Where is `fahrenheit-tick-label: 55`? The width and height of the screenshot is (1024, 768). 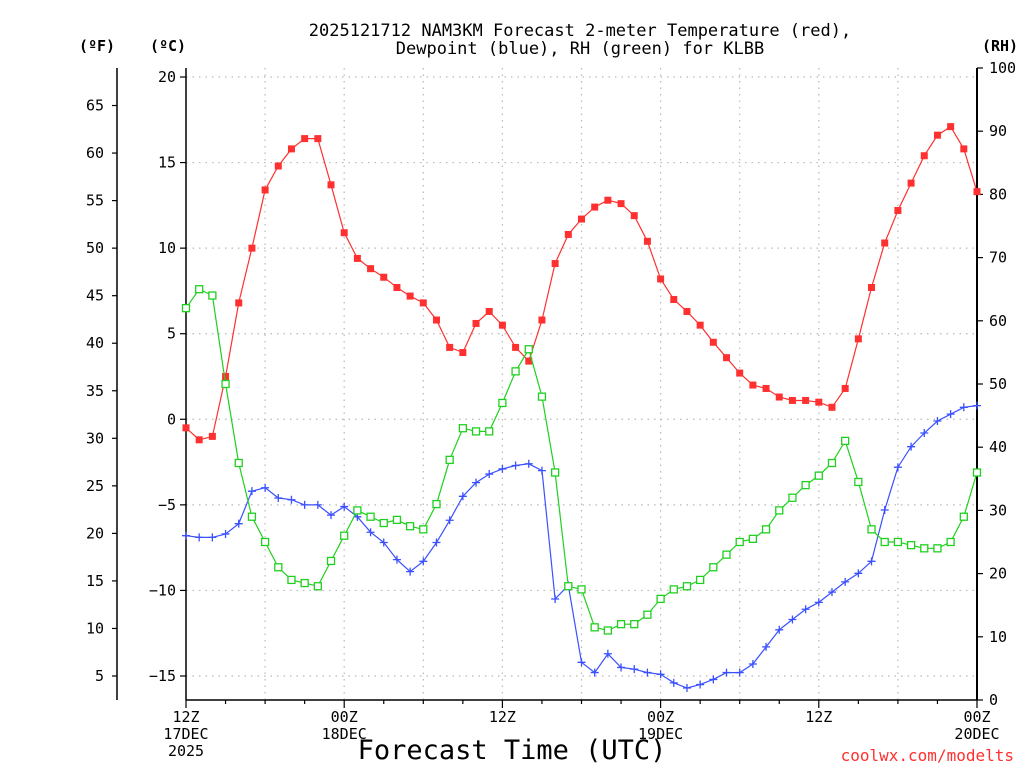
fahrenheit-tick-label: 55 is located at coordinates (95, 201).